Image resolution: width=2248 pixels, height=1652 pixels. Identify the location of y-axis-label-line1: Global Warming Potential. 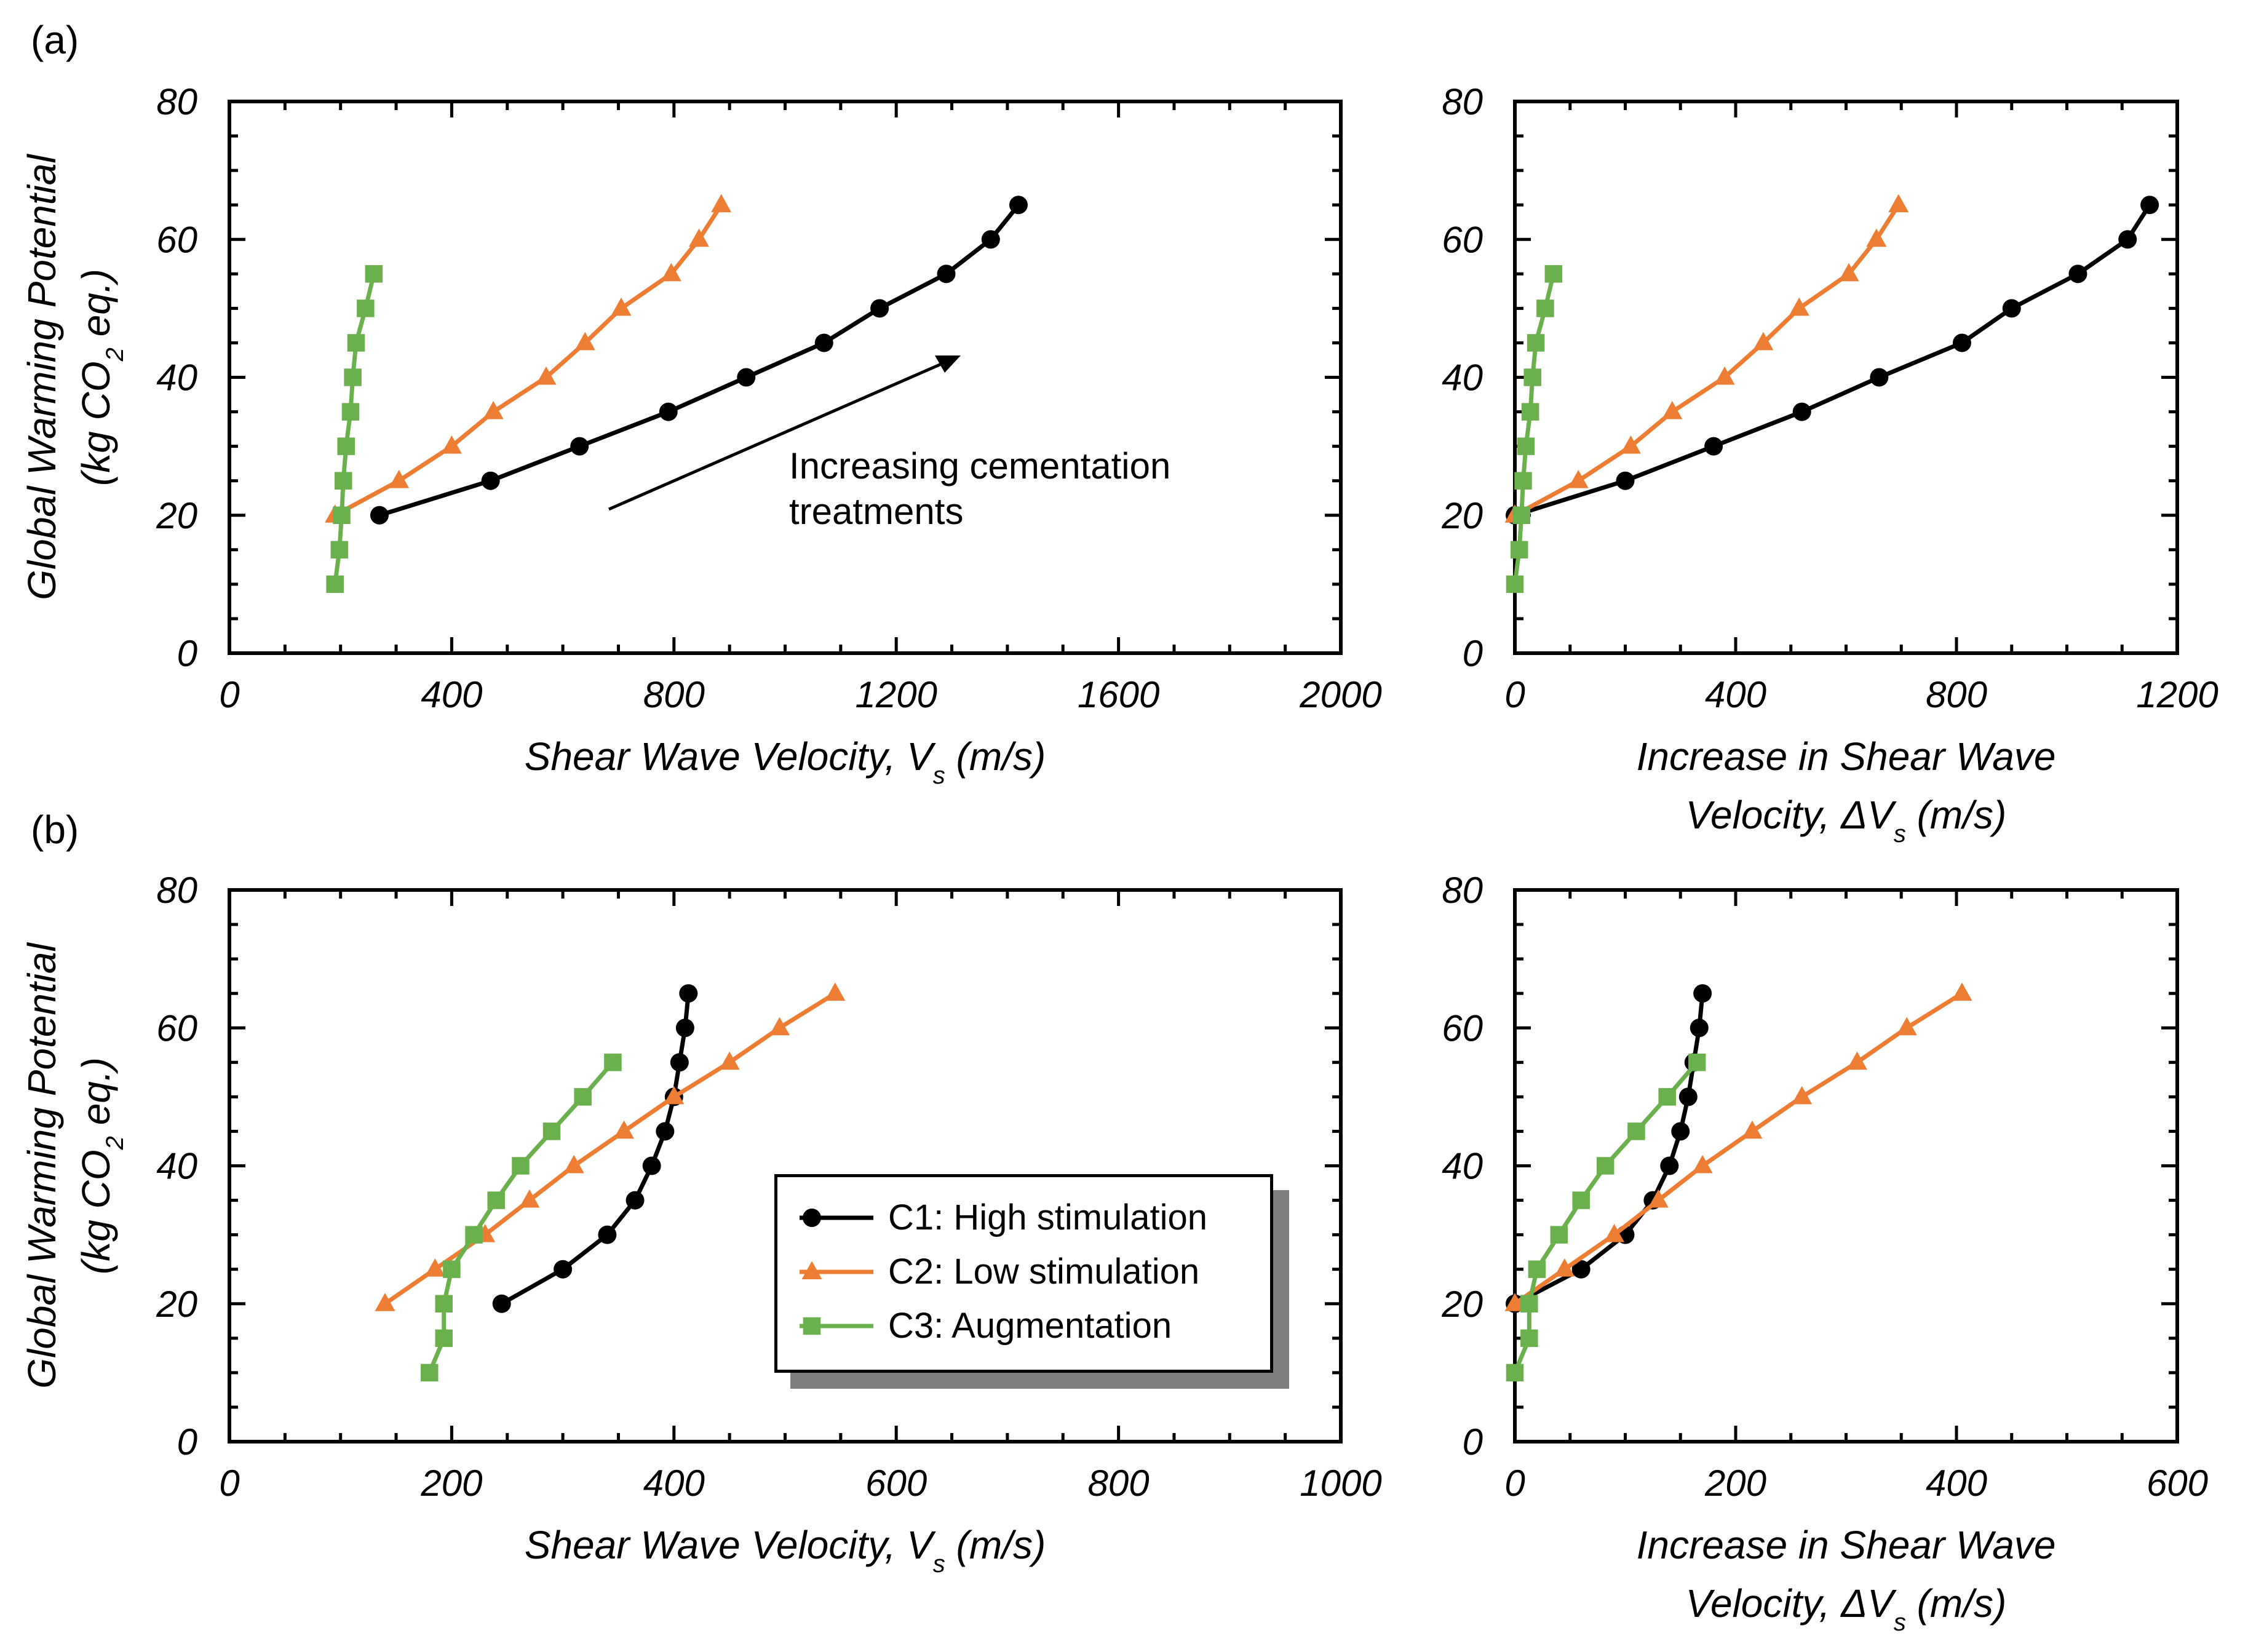
(42, 1165).